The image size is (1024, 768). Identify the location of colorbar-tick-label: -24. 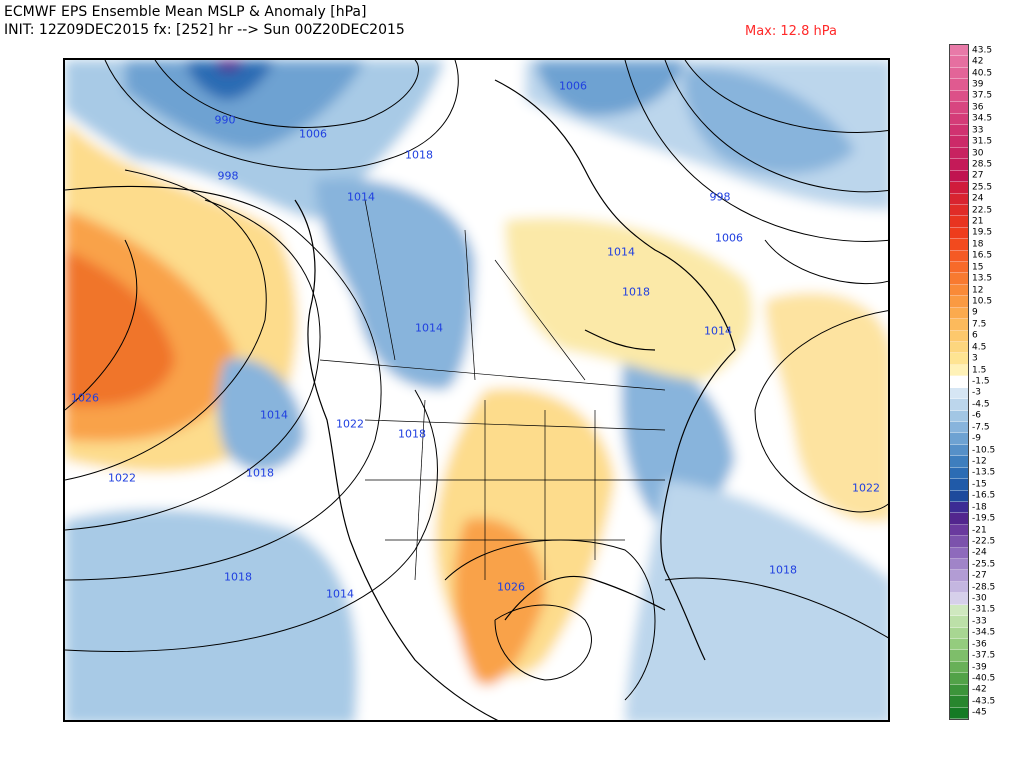
(979, 552).